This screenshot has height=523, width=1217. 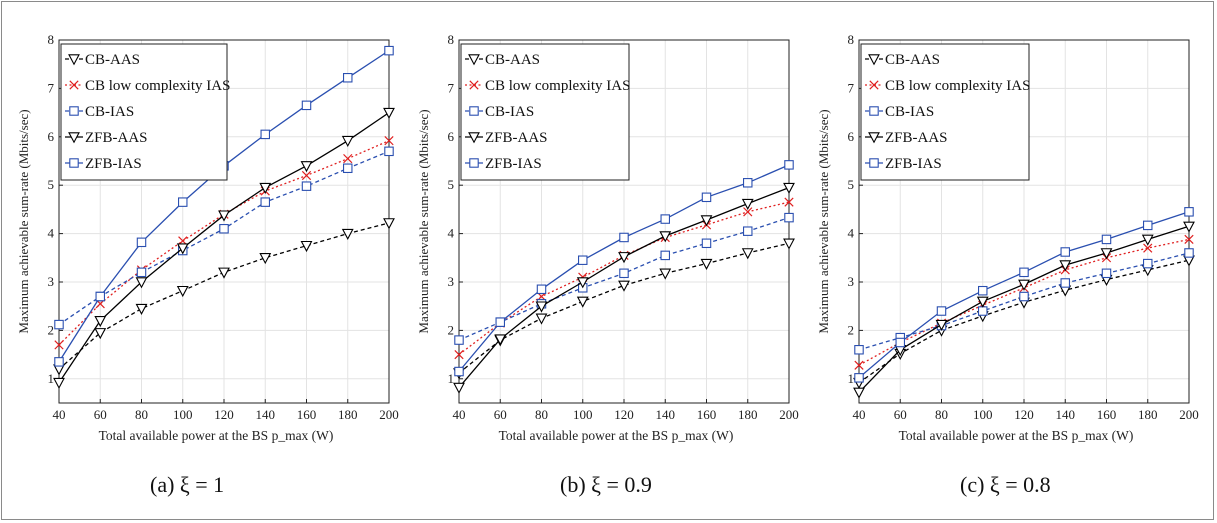 I want to click on x-tick-label: 180, so click(x=348, y=414).